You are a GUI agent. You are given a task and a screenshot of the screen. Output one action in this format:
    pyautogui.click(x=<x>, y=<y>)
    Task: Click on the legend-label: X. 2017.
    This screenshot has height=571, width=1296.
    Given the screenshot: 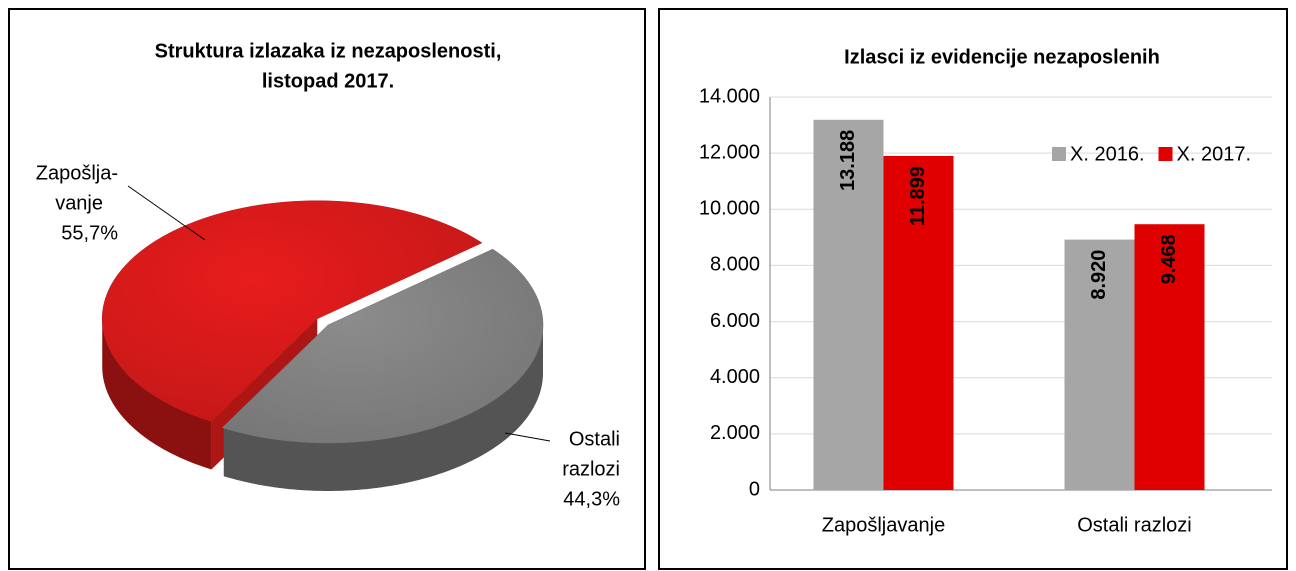 What is the action you would take?
    pyautogui.click(x=1214, y=154)
    